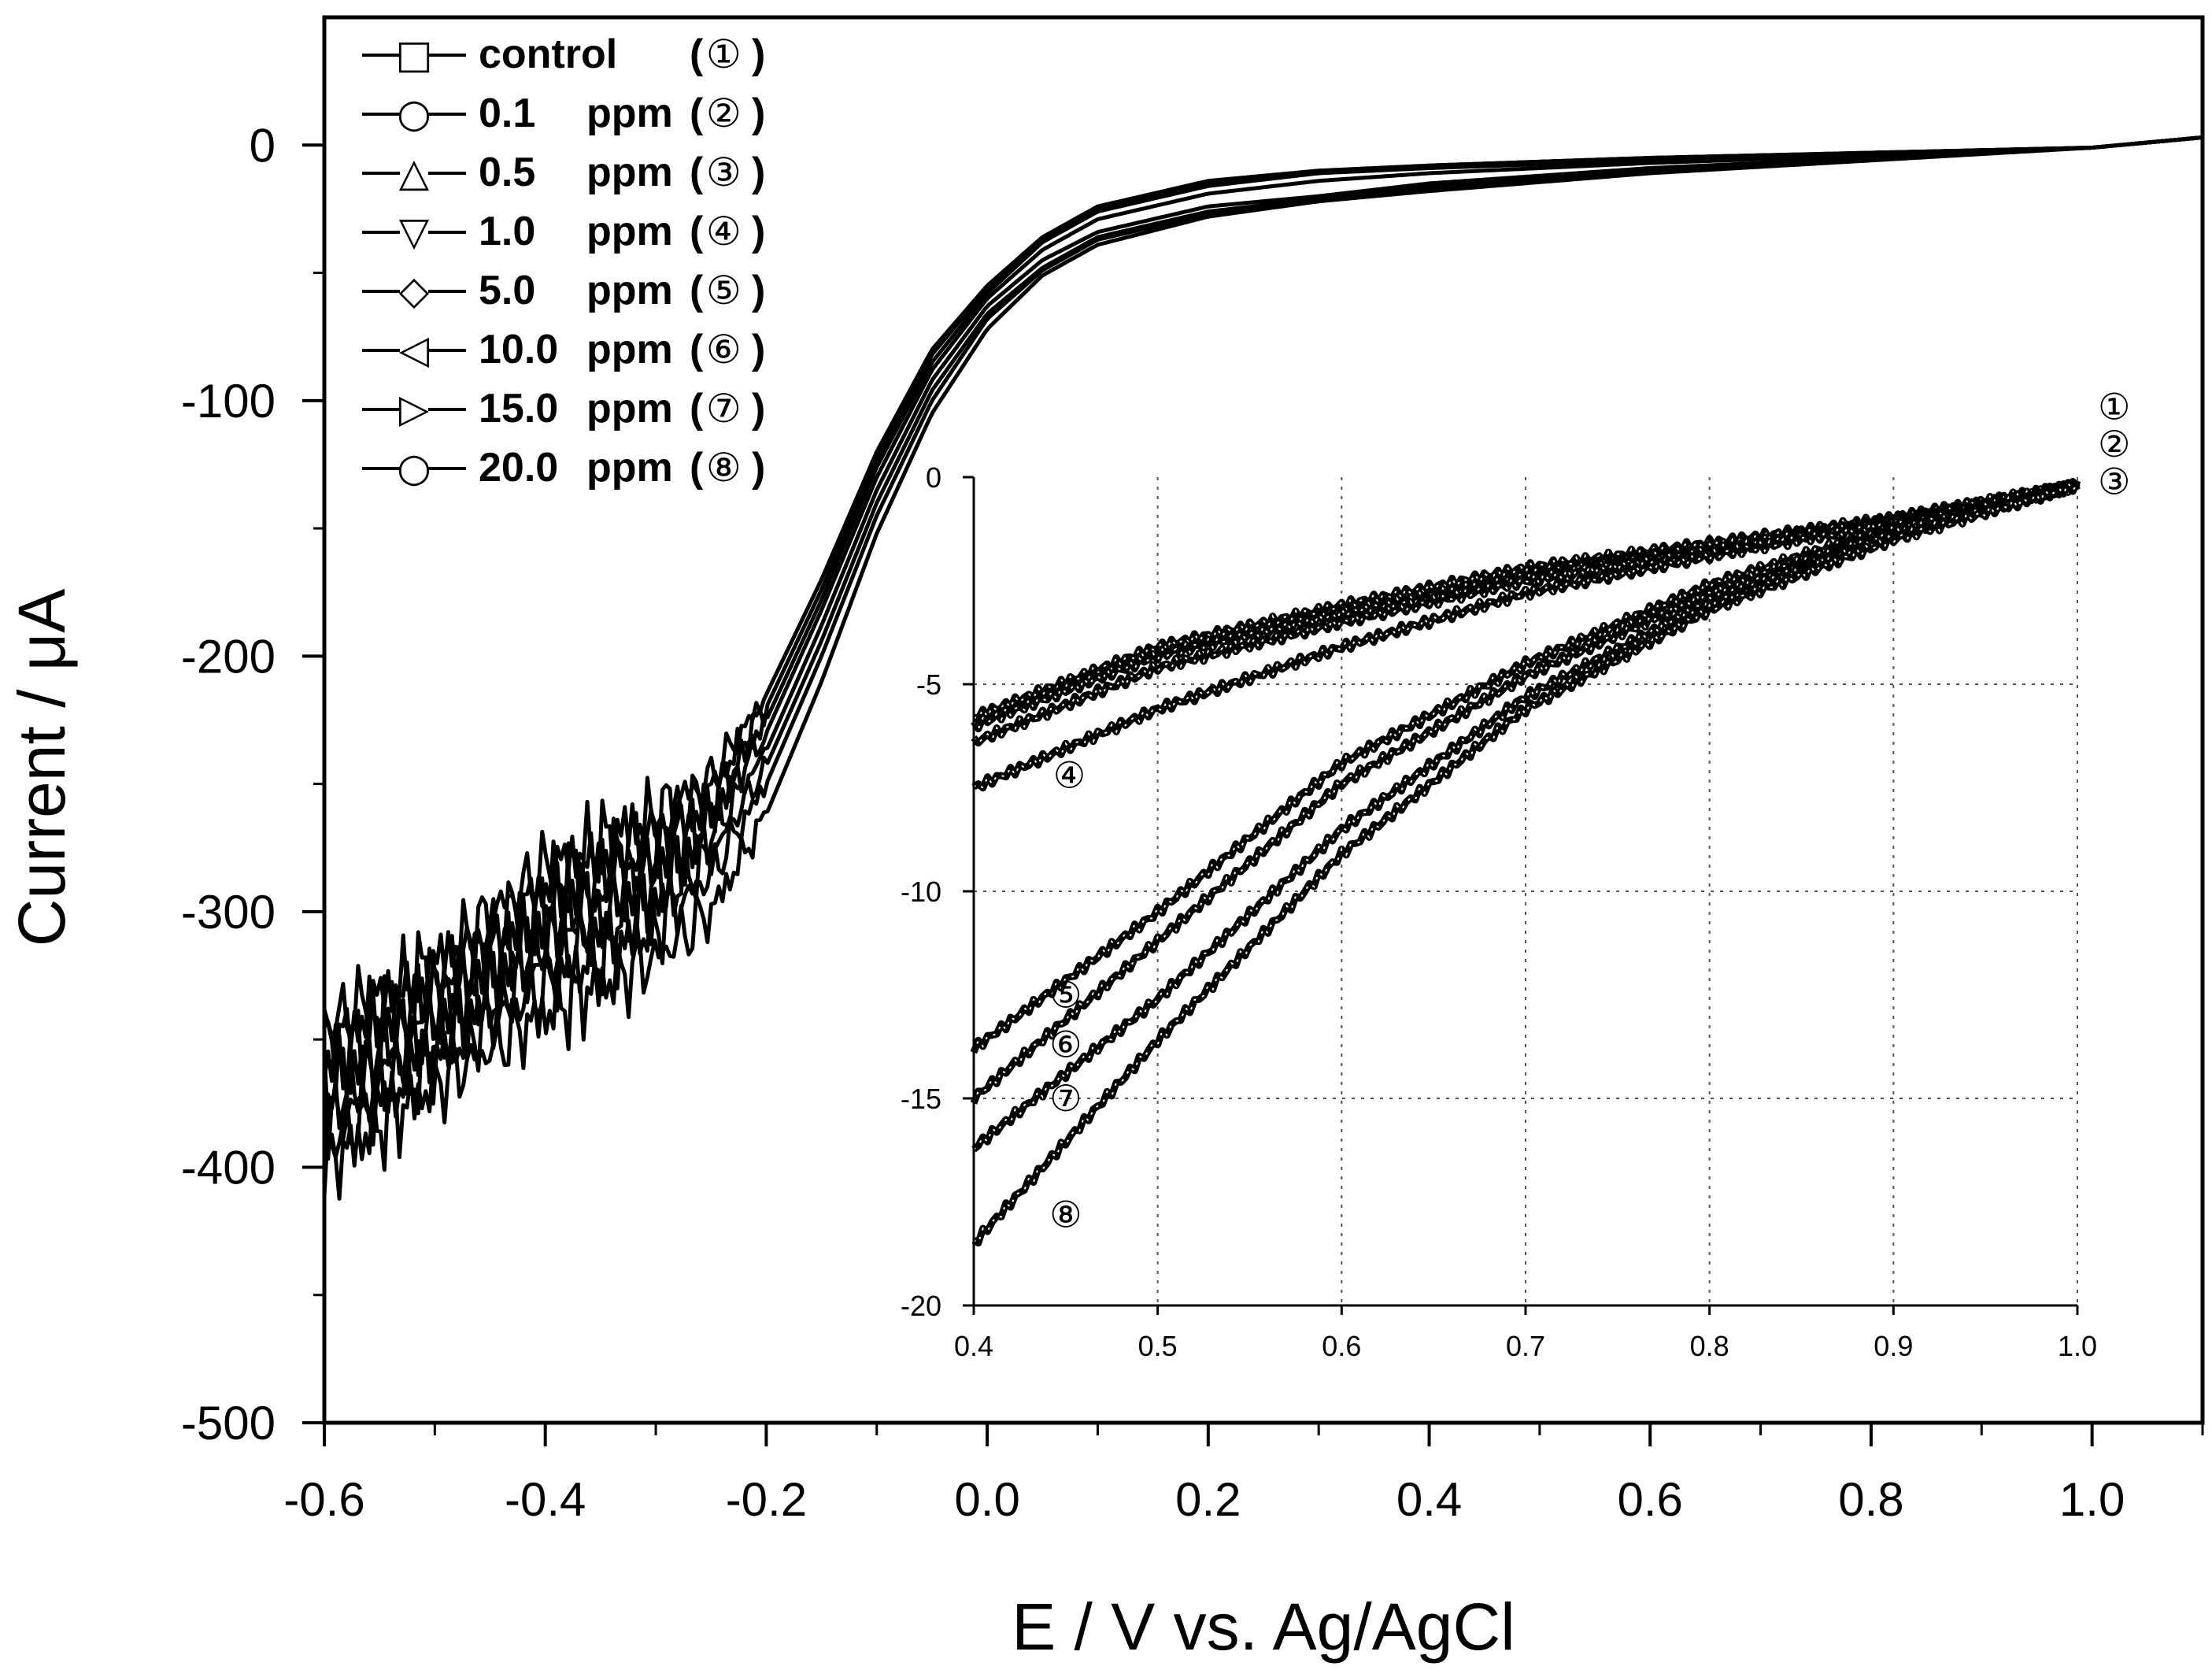 This screenshot has height=1670, width=2212. I want to click on legend-label: 0.1, so click(507, 113).